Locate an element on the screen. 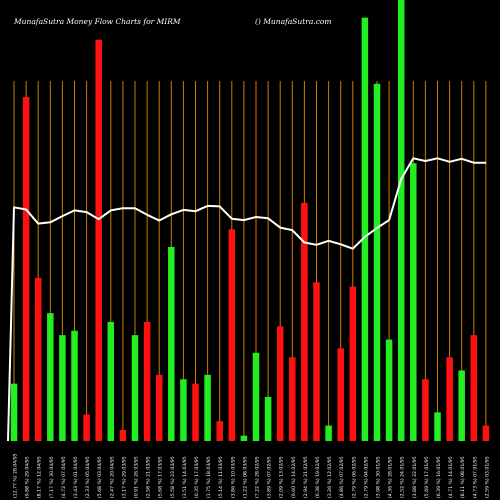 The width and height of the screenshot is (500, 500). chart-source: () MunafaSutra.com is located at coordinates (293, 21).